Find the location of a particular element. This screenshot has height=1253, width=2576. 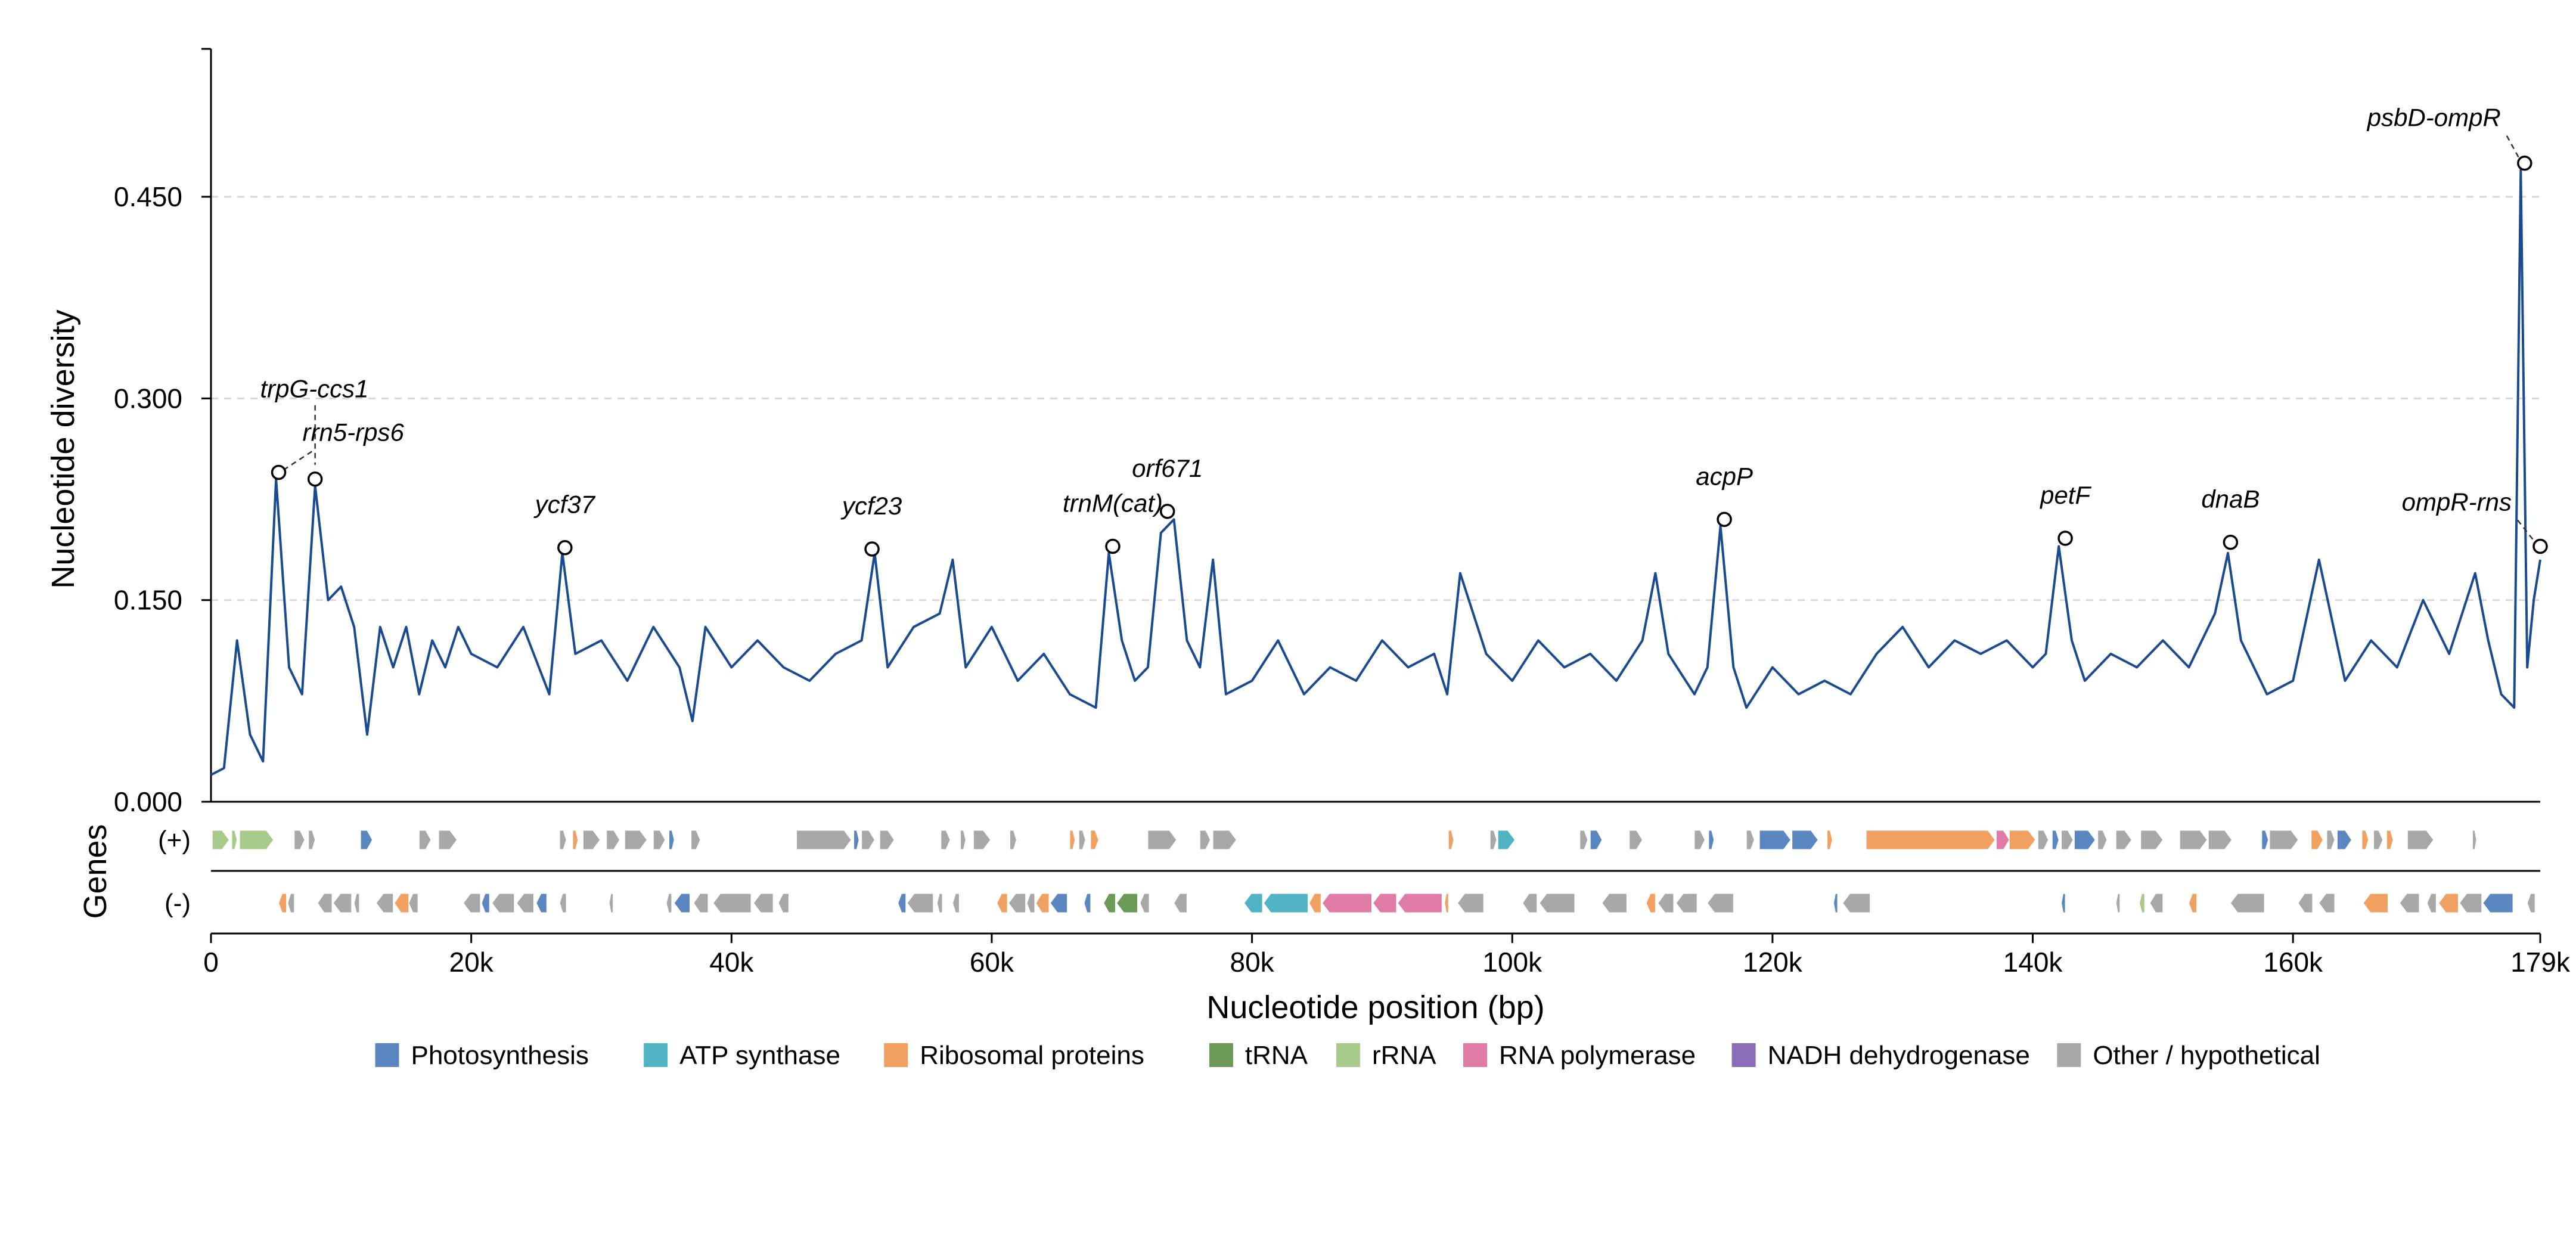

peak-label: dnaB is located at coordinates (2231, 499).